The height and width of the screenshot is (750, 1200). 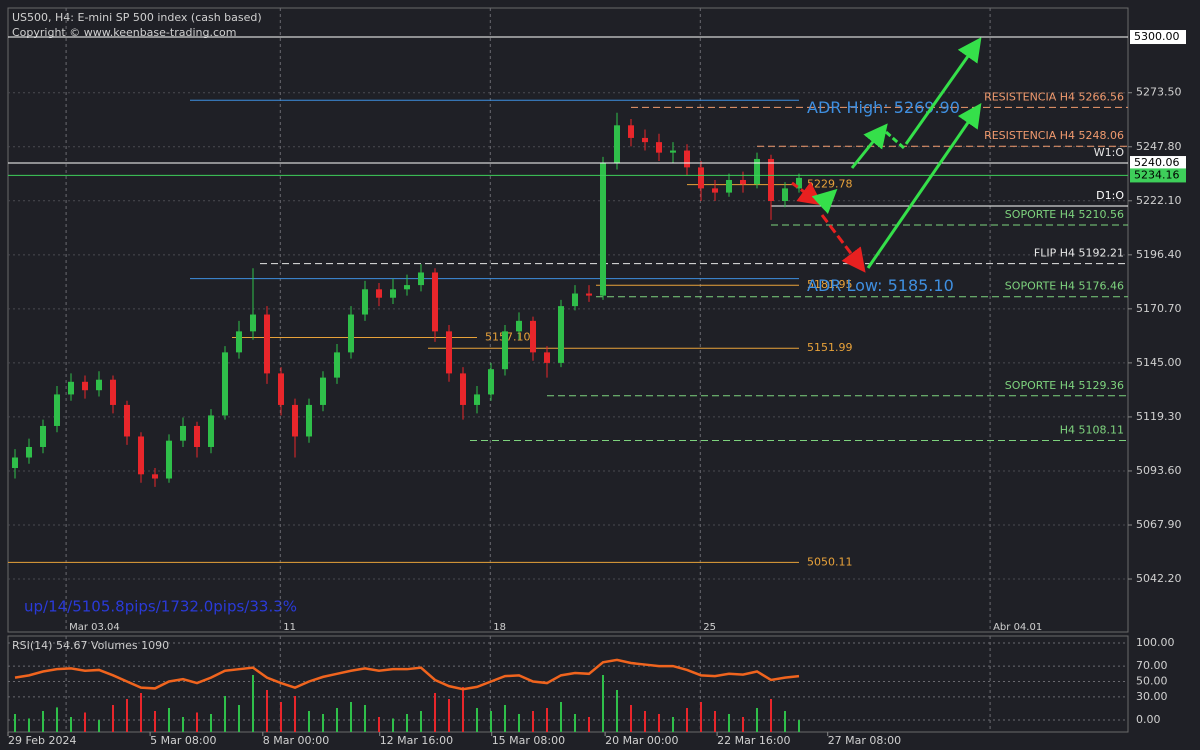 I want to click on level-label: RESISTENCIA H4 5266.56, so click(x=1054, y=96).